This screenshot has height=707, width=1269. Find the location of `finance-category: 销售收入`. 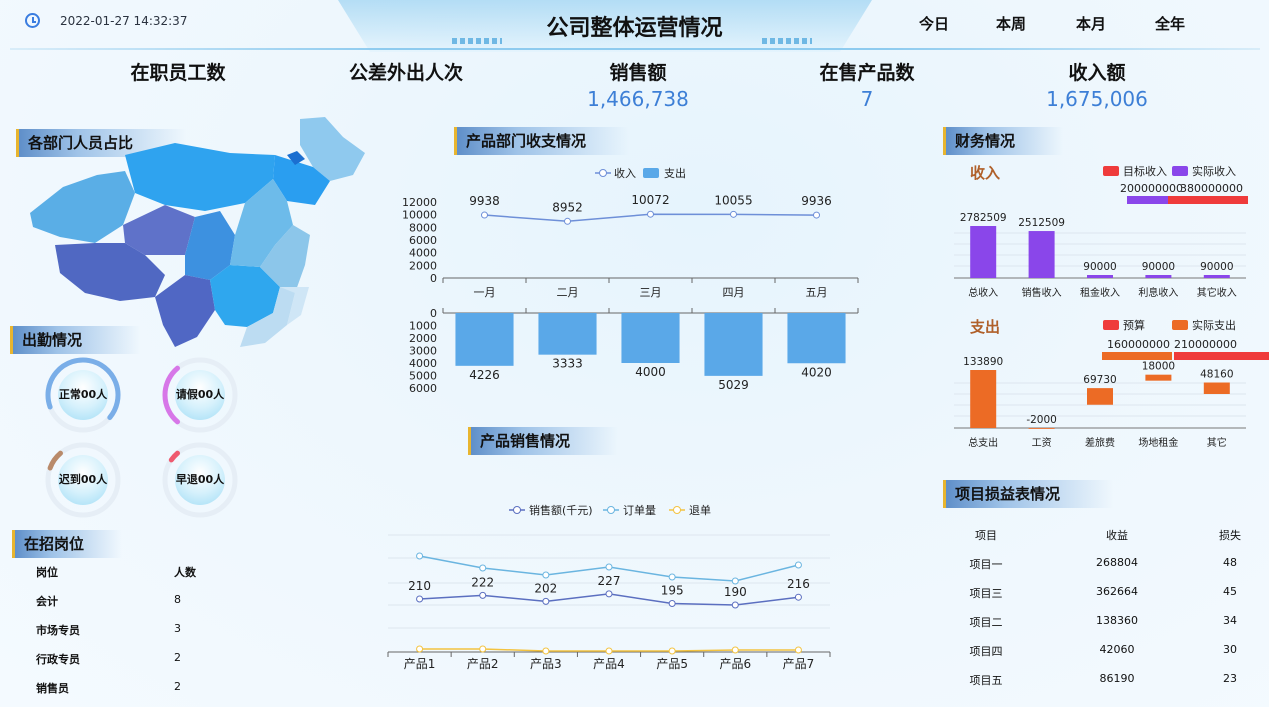

finance-category: 销售收入 is located at coordinates (1042, 292).